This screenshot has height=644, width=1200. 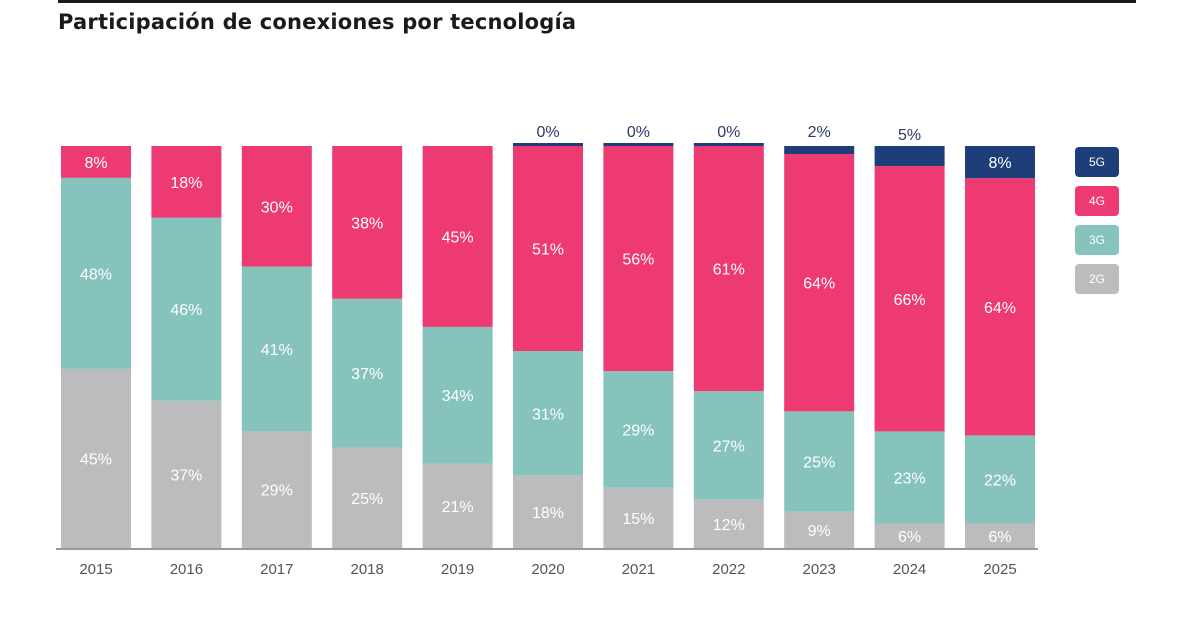 What do you see at coordinates (819, 150) in the screenshot?
I see `bar-5g-2023` at bounding box center [819, 150].